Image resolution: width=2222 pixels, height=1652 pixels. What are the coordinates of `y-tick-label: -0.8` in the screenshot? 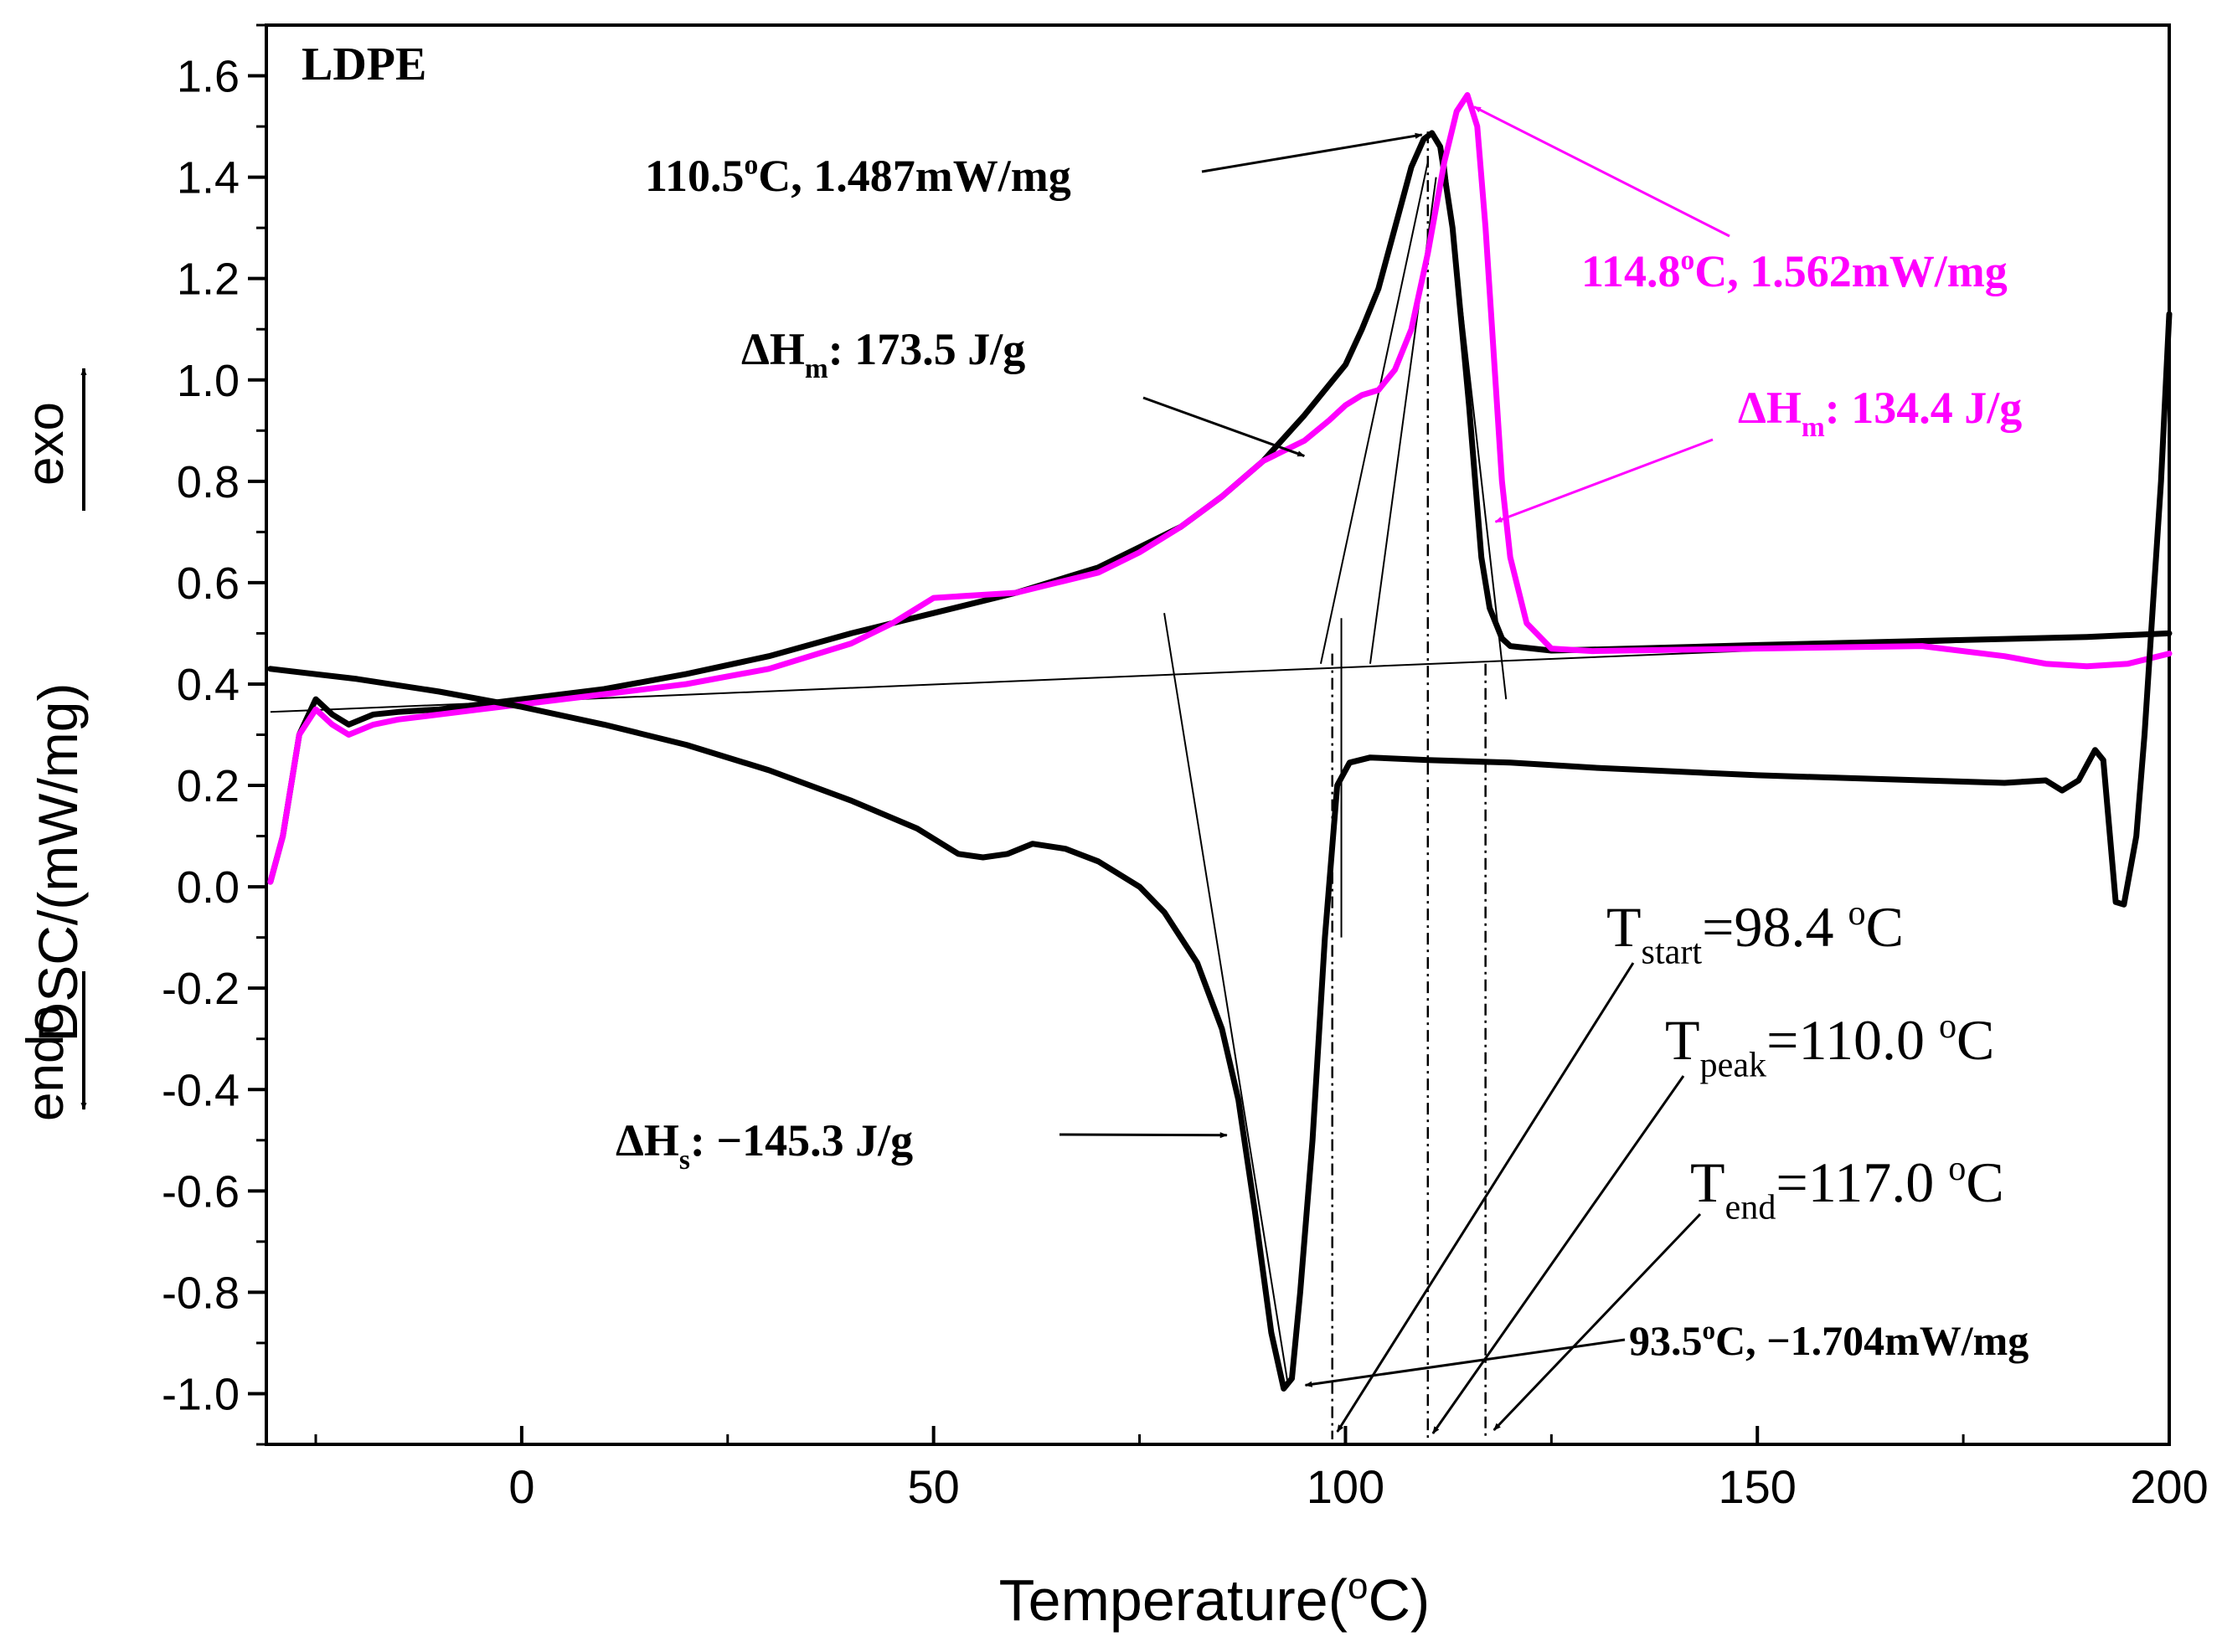 It's located at (201, 1293).